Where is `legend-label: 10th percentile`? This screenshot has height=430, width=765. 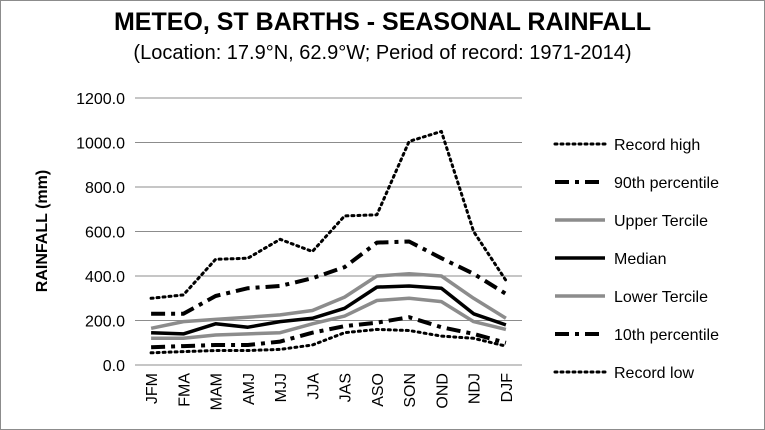
legend-label: 10th percentile is located at coordinates (666, 335).